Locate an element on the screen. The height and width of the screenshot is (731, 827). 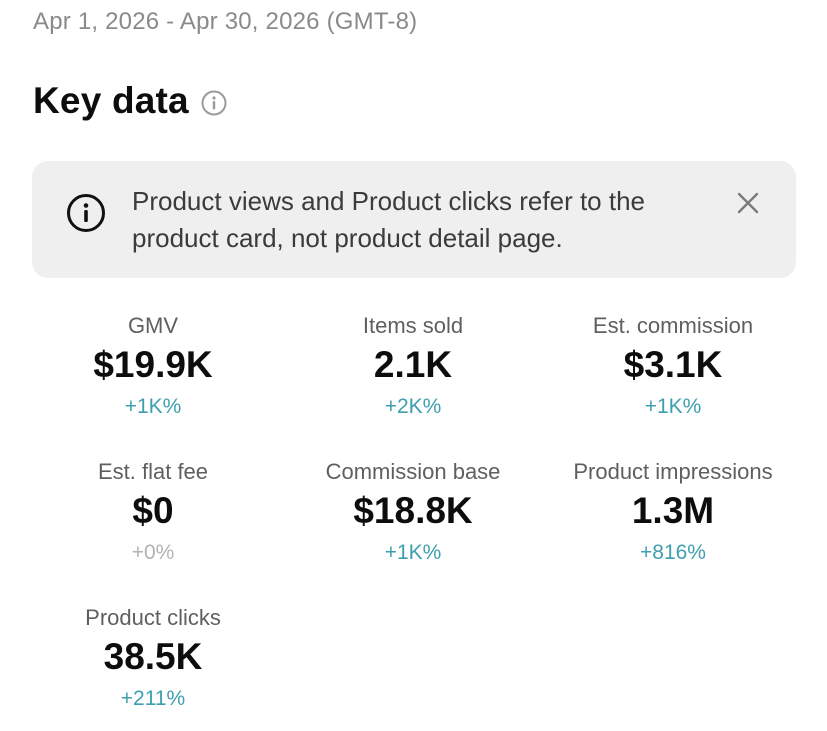
metric-est-flat-fee: Est. flat fee $0 +0% is located at coordinates (153, 512).